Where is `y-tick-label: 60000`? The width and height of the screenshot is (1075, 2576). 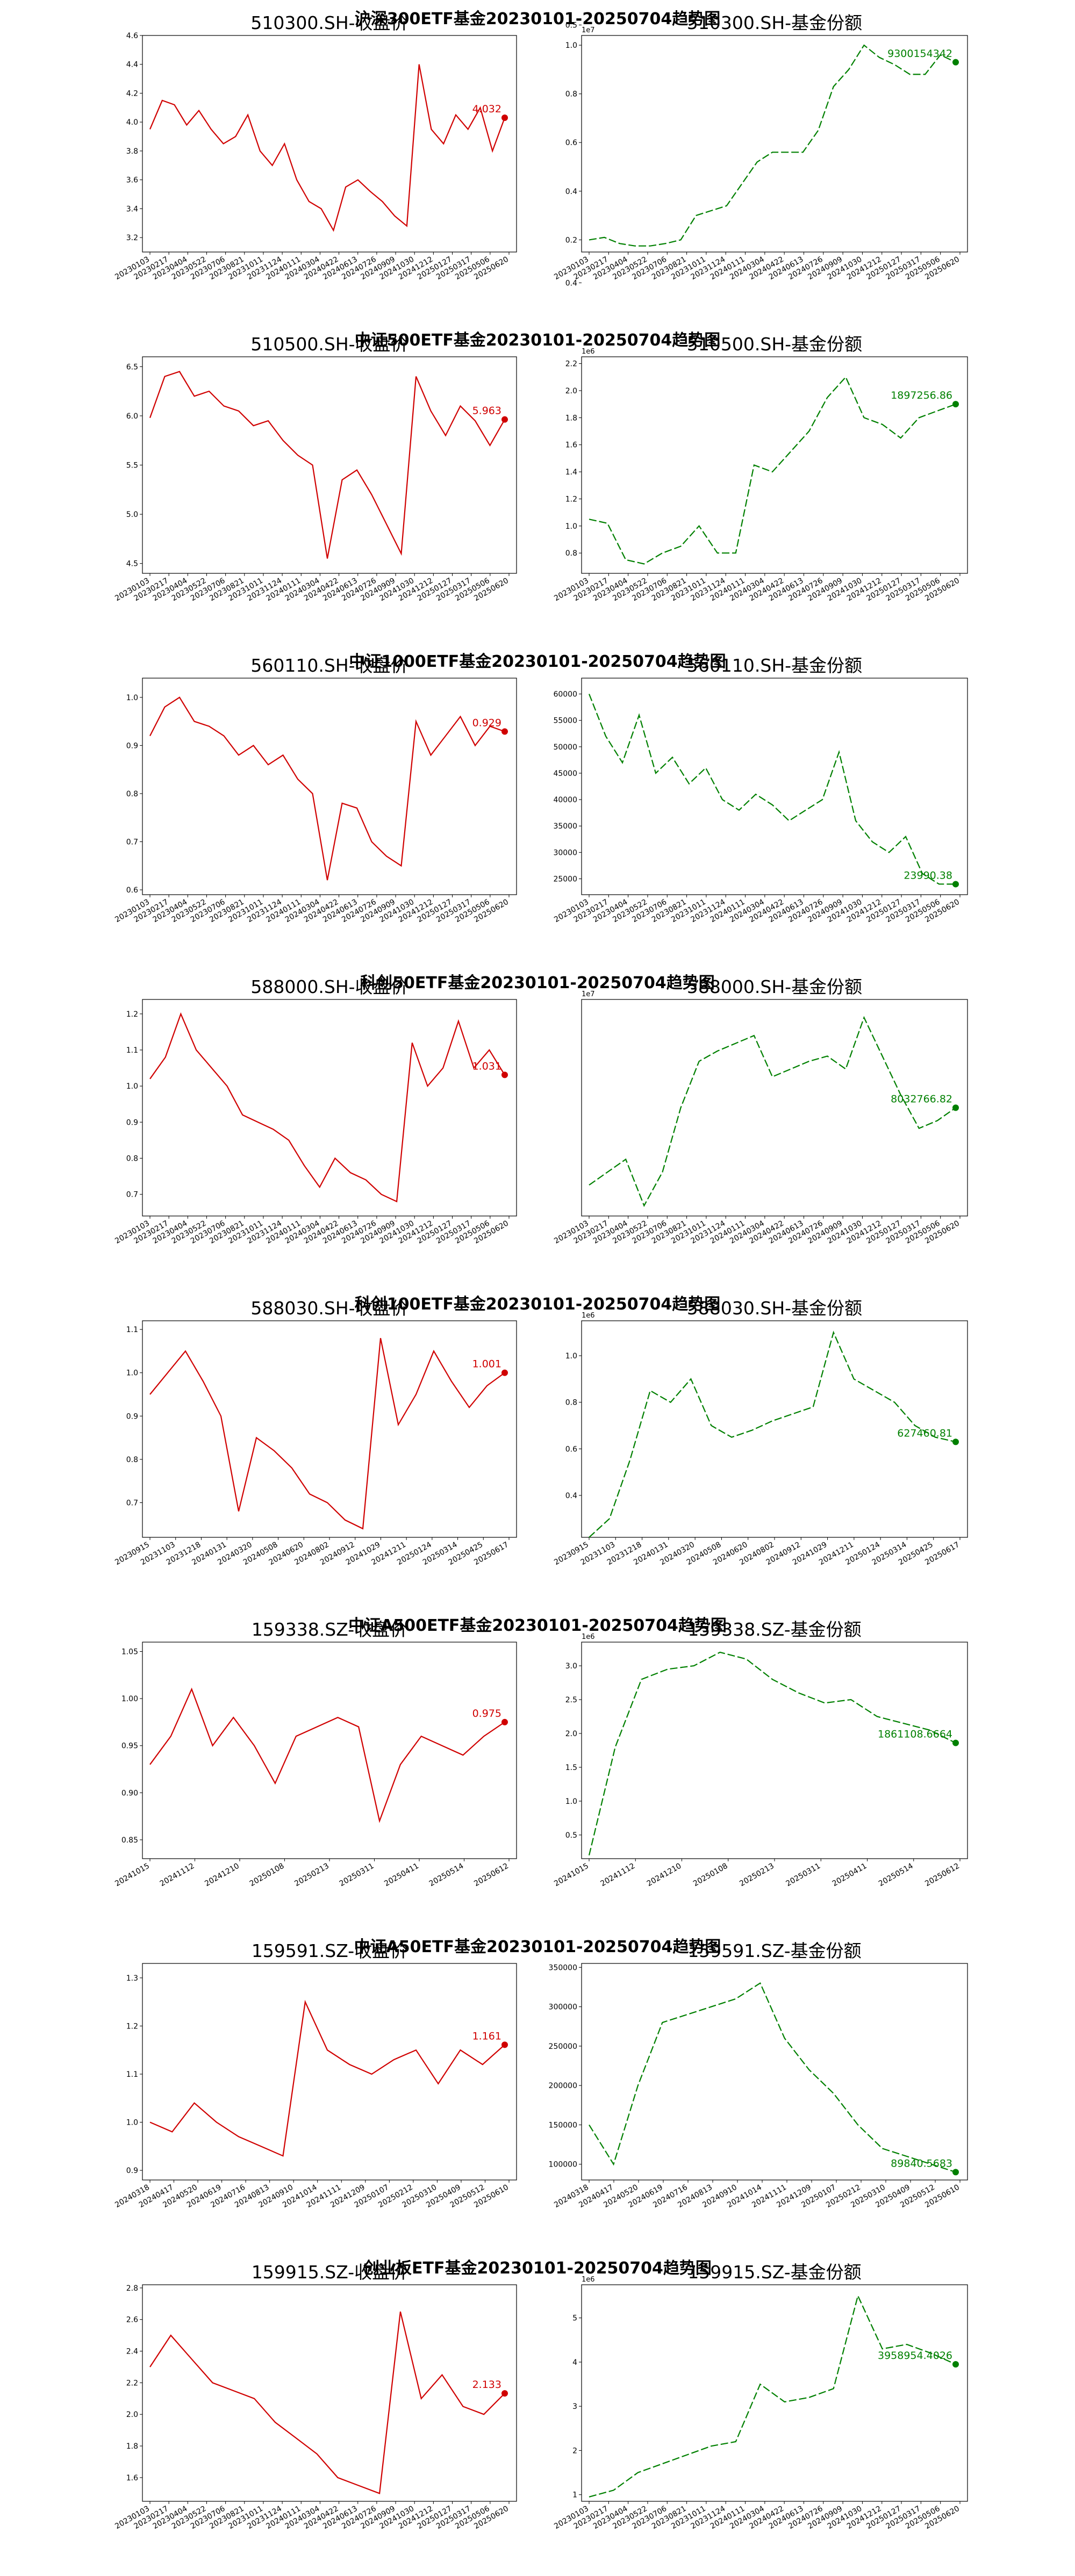
y-tick-label: 60000 is located at coordinates (565, 694).